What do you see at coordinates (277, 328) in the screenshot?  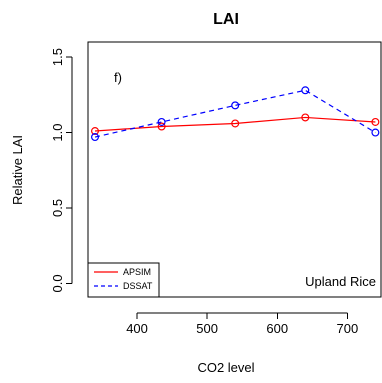 I see `x-tick-label: 600` at bounding box center [277, 328].